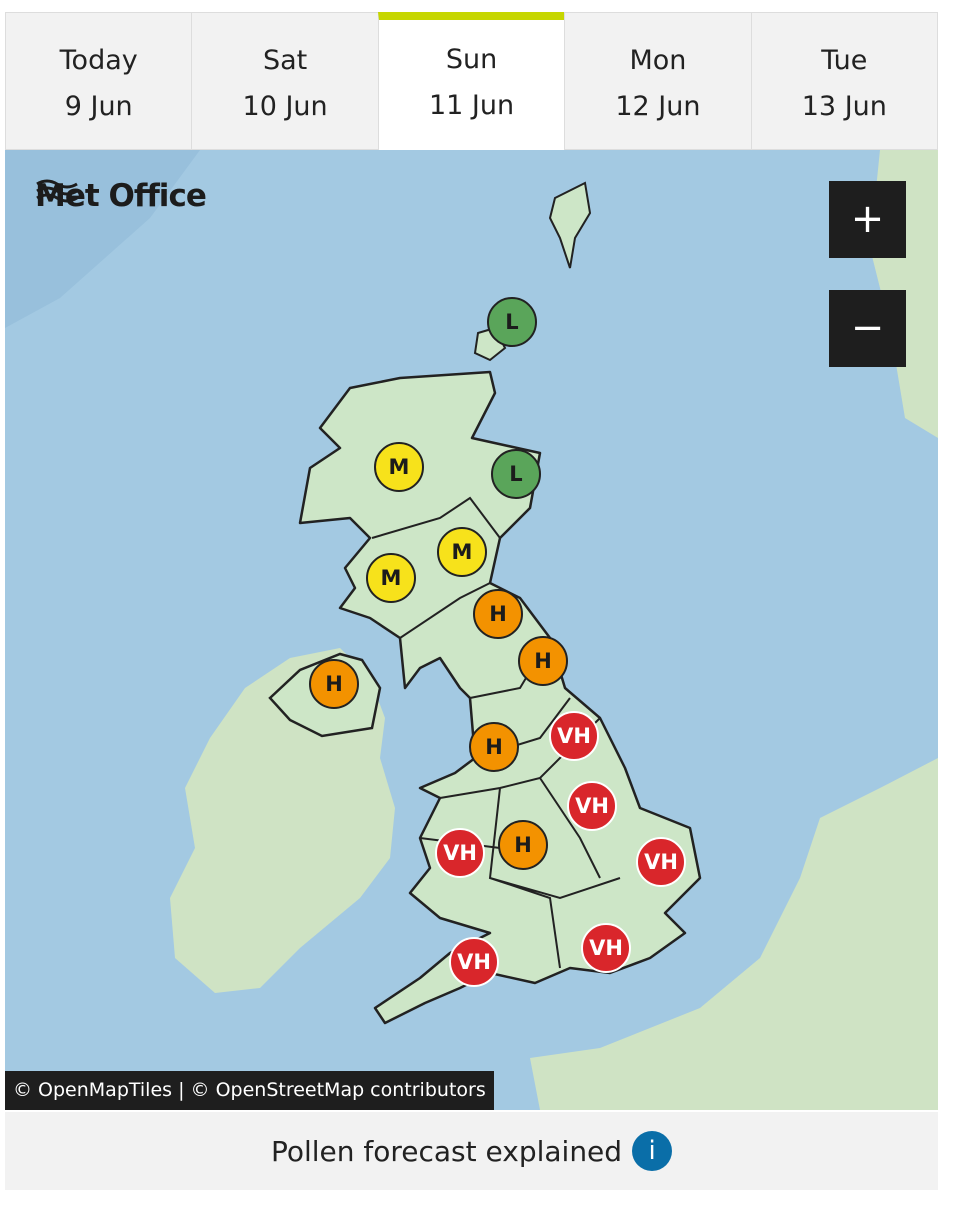  I want to click on logo: Met Office, so click(121, 196).